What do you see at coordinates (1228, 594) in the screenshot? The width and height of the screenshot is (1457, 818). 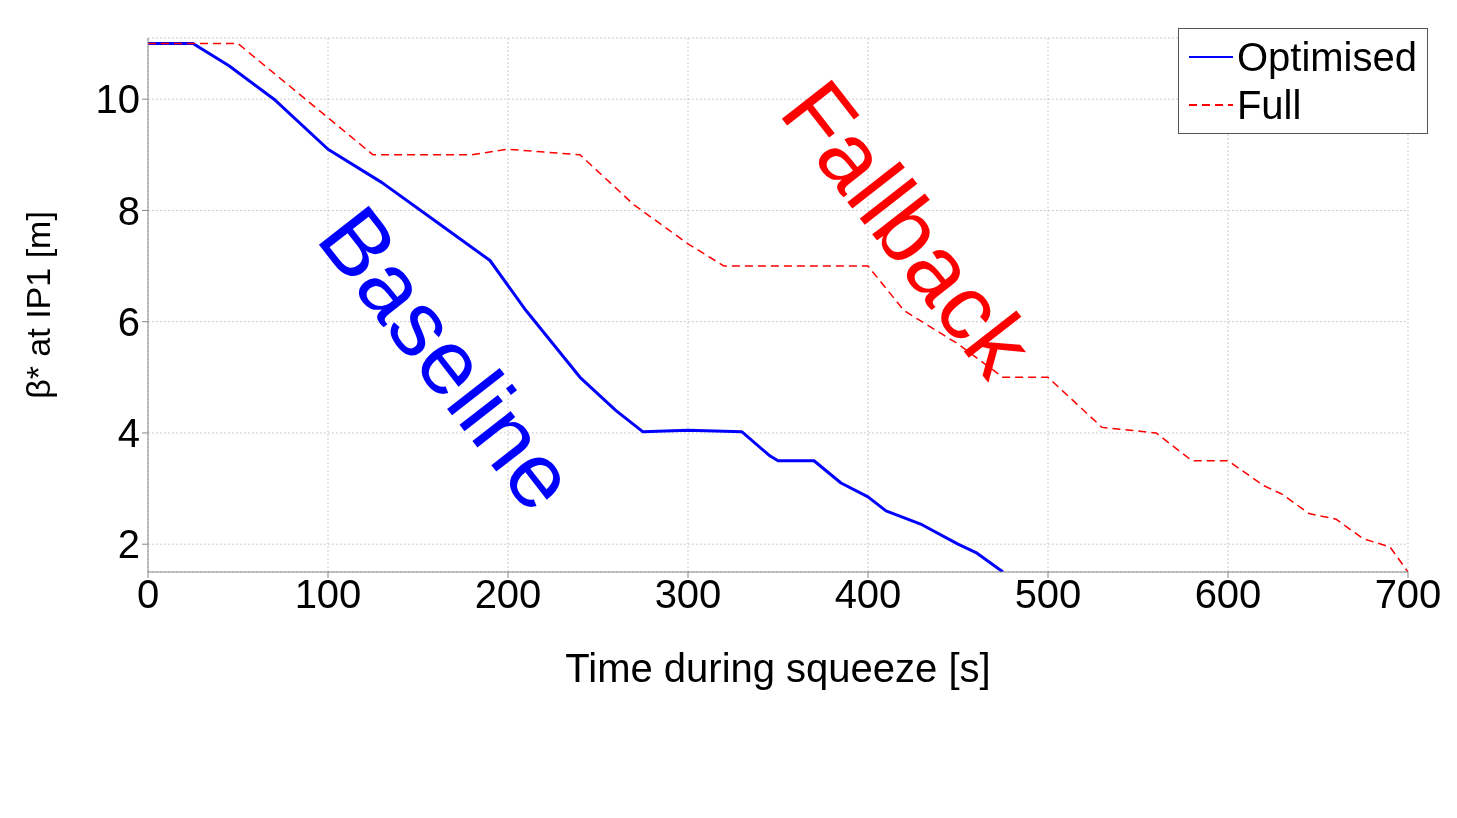 I see `x-tick-label: 600` at bounding box center [1228, 594].